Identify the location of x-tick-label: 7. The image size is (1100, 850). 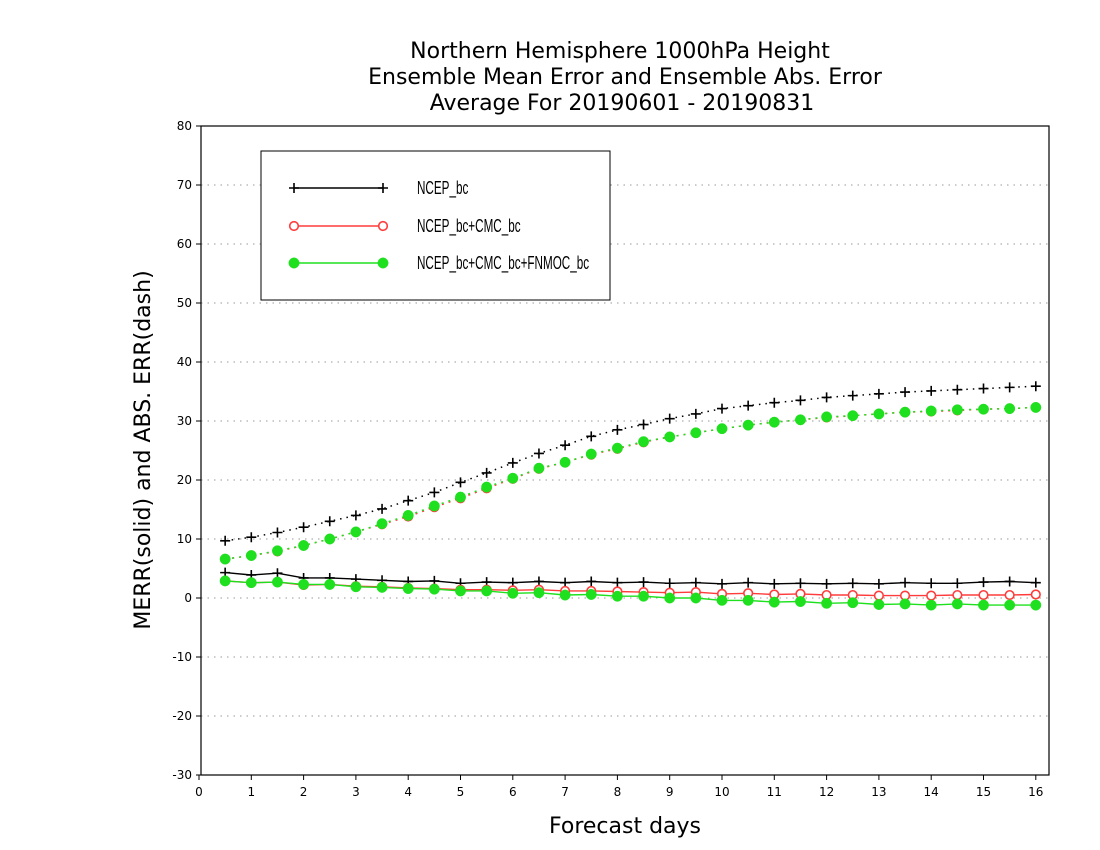
(565, 792).